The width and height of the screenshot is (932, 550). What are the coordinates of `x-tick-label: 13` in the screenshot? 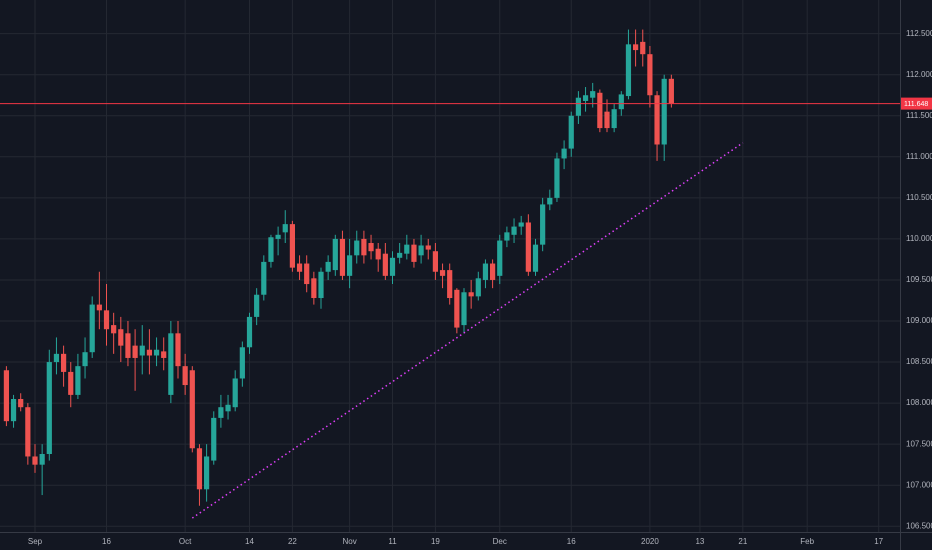 It's located at (699, 541).